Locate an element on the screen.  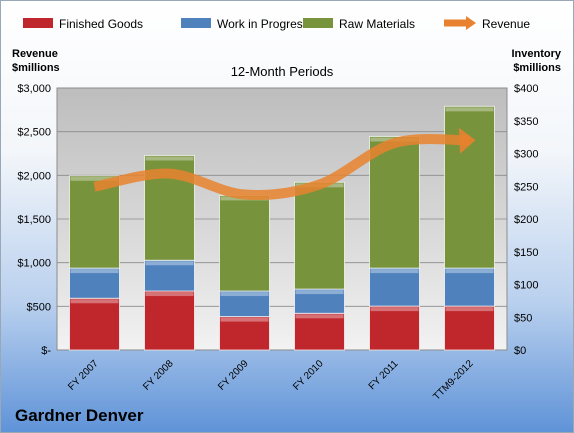
y-right-tick-label: $400 is located at coordinates (526, 89).